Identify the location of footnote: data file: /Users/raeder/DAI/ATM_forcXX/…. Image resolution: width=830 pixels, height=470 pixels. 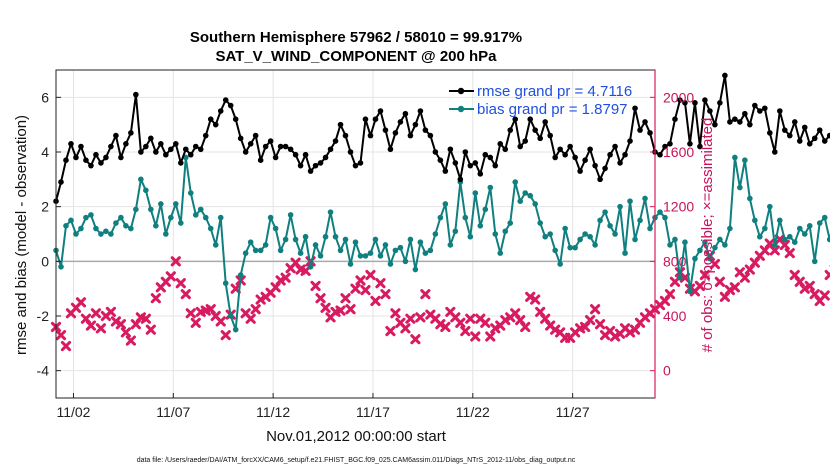
(356, 460).